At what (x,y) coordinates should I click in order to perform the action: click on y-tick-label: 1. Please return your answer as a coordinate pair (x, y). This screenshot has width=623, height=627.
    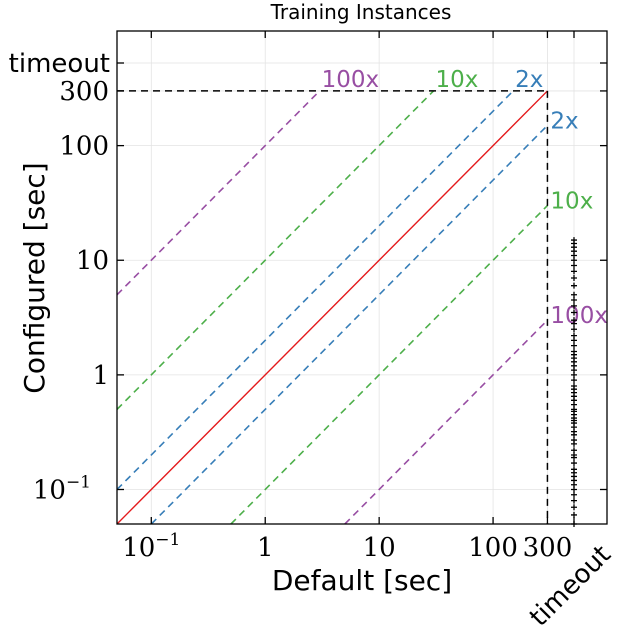
    Looking at the image, I should click on (100, 376).